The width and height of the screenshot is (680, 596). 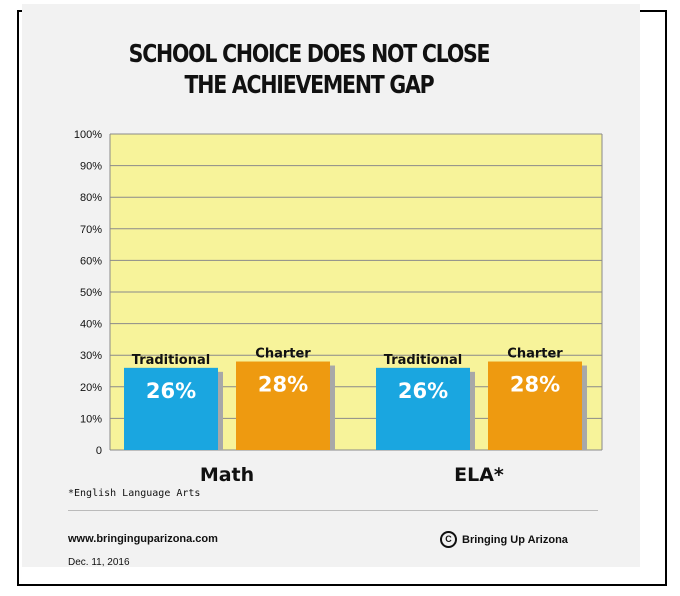 What do you see at coordinates (99, 451) in the screenshot?
I see `y-tick-label: 0` at bounding box center [99, 451].